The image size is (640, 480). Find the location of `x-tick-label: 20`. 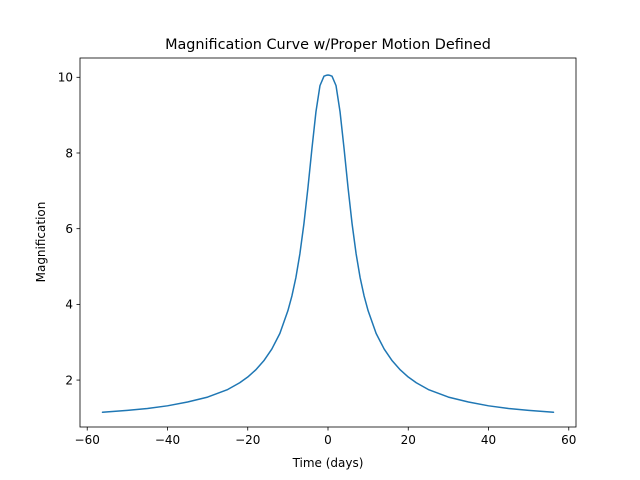

x-tick-label: 20 is located at coordinates (408, 440).